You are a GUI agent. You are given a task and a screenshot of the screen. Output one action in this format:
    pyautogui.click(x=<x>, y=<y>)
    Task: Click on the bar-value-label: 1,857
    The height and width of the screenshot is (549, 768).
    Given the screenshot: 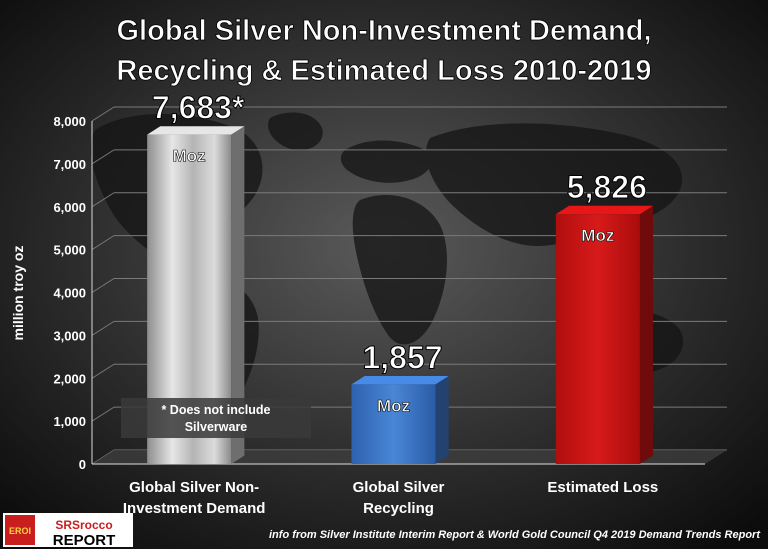 What is the action you would take?
    pyautogui.click(x=402, y=357)
    